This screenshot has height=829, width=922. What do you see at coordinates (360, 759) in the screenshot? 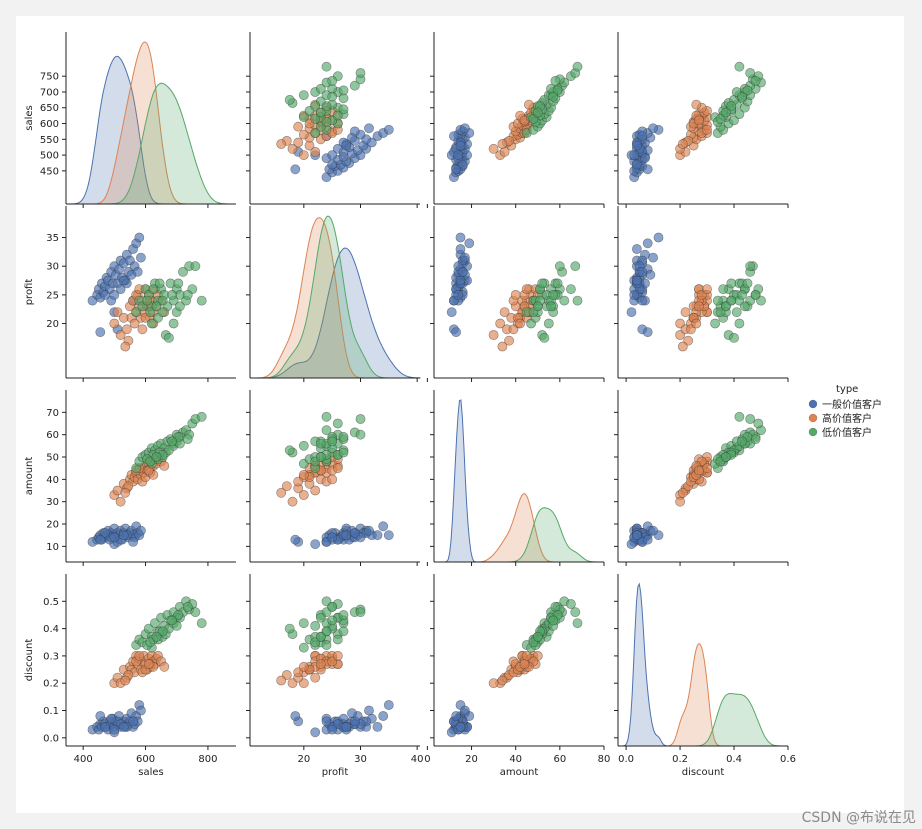
I see `x-tick-label: 30` at bounding box center [360, 759].